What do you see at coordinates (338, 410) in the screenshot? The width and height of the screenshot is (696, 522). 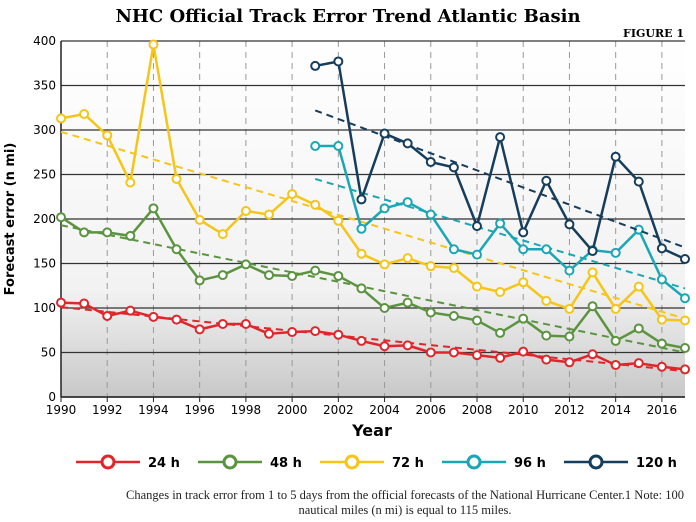 I see `x-tick-label: 2002` at bounding box center [338, 410].